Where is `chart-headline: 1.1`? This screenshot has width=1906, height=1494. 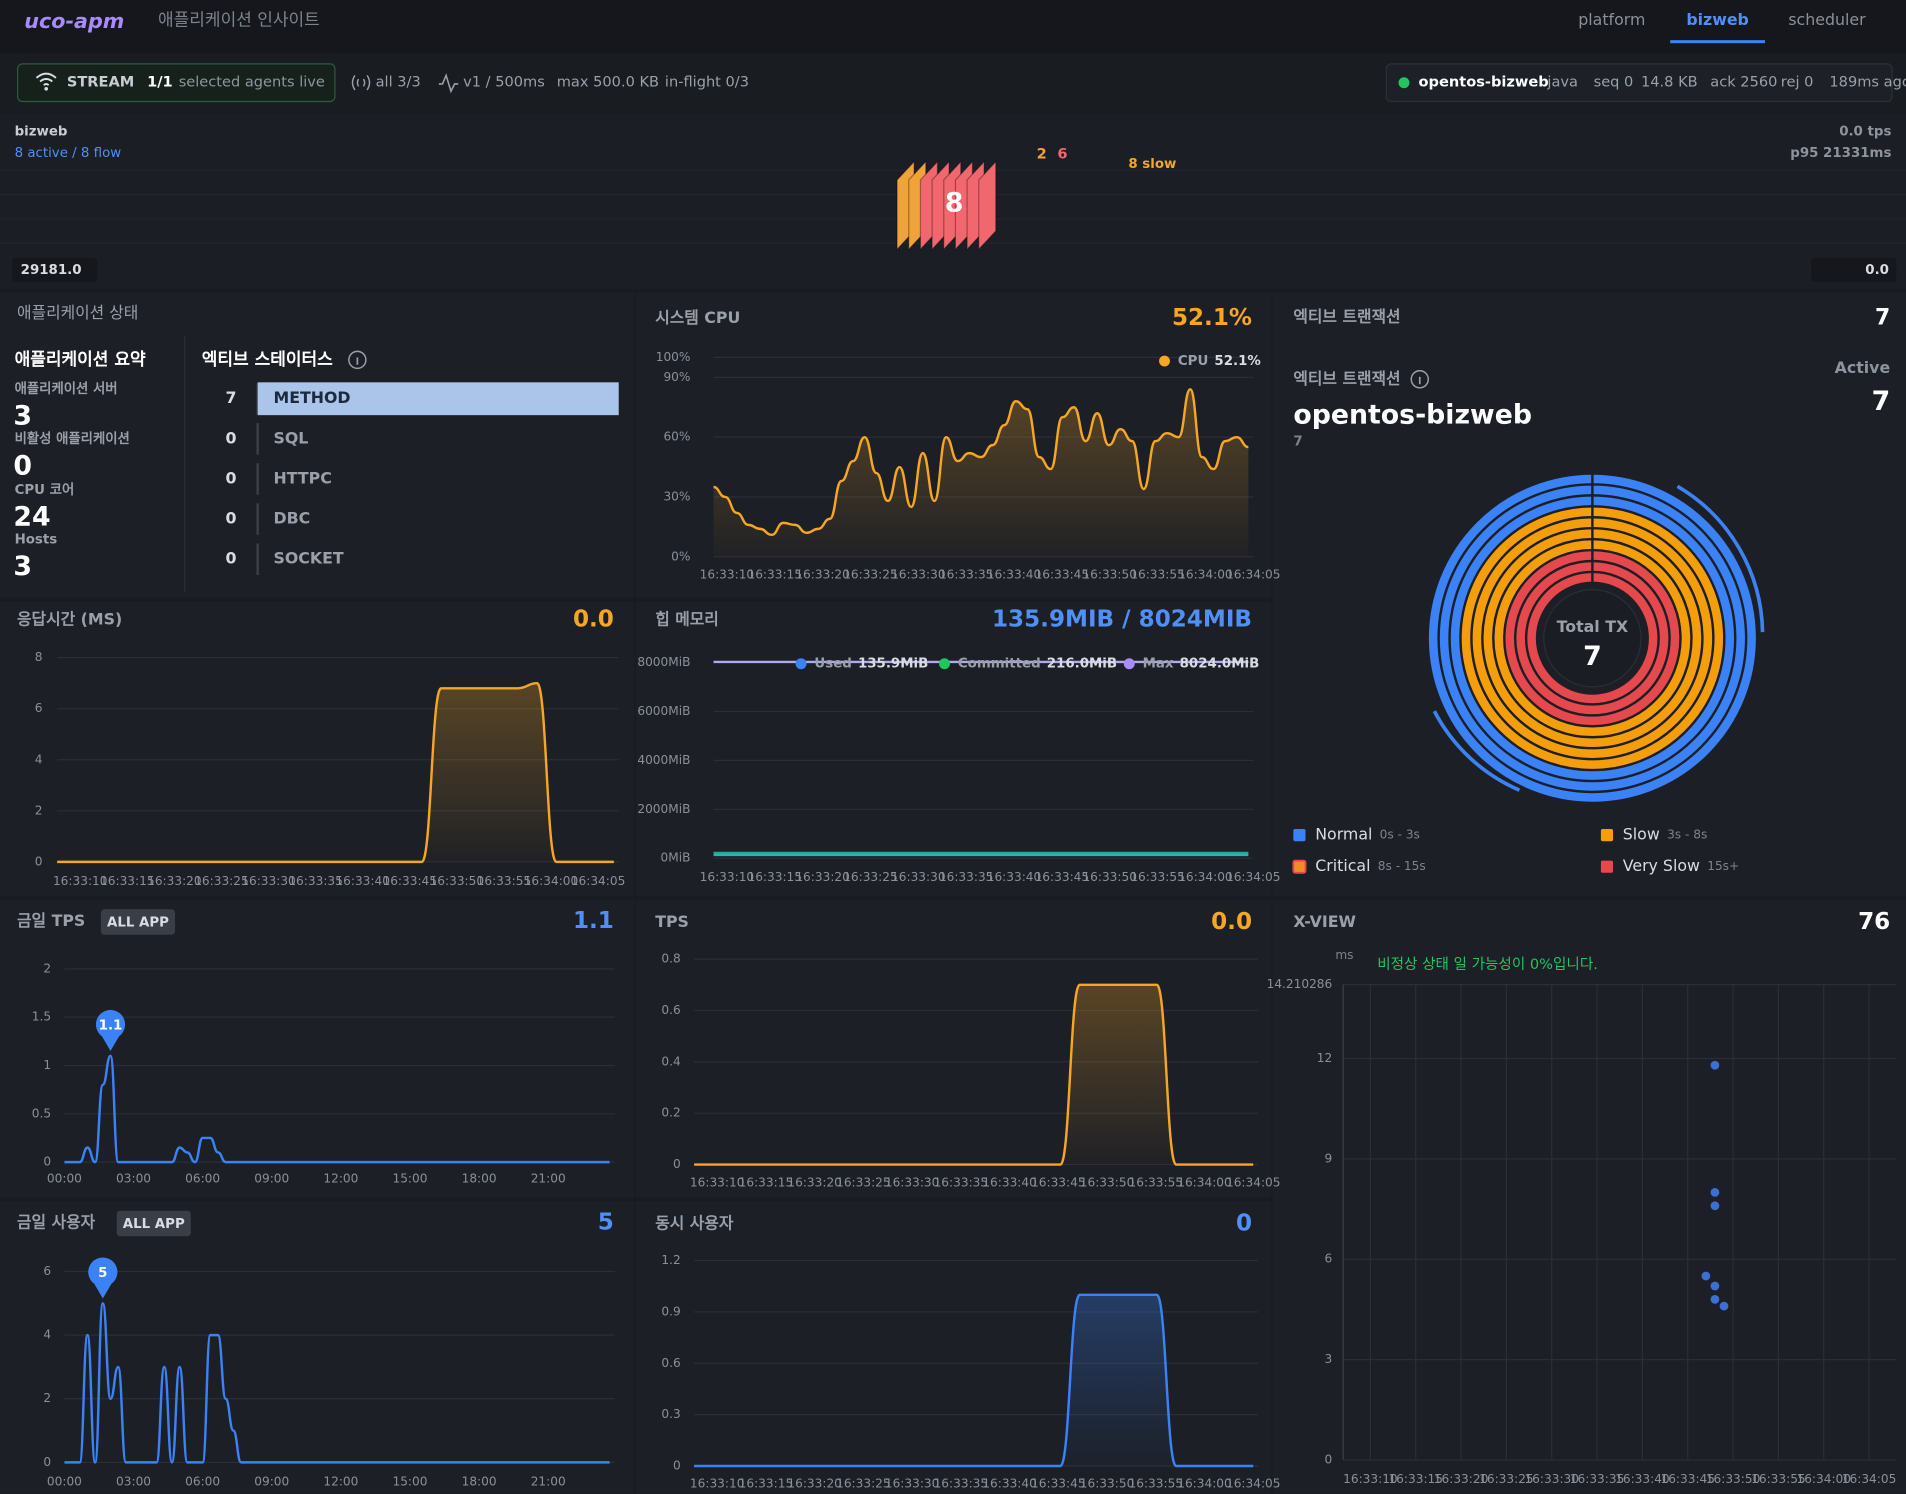 chart-headline: 1.1 is located at coordinates (593, 921).